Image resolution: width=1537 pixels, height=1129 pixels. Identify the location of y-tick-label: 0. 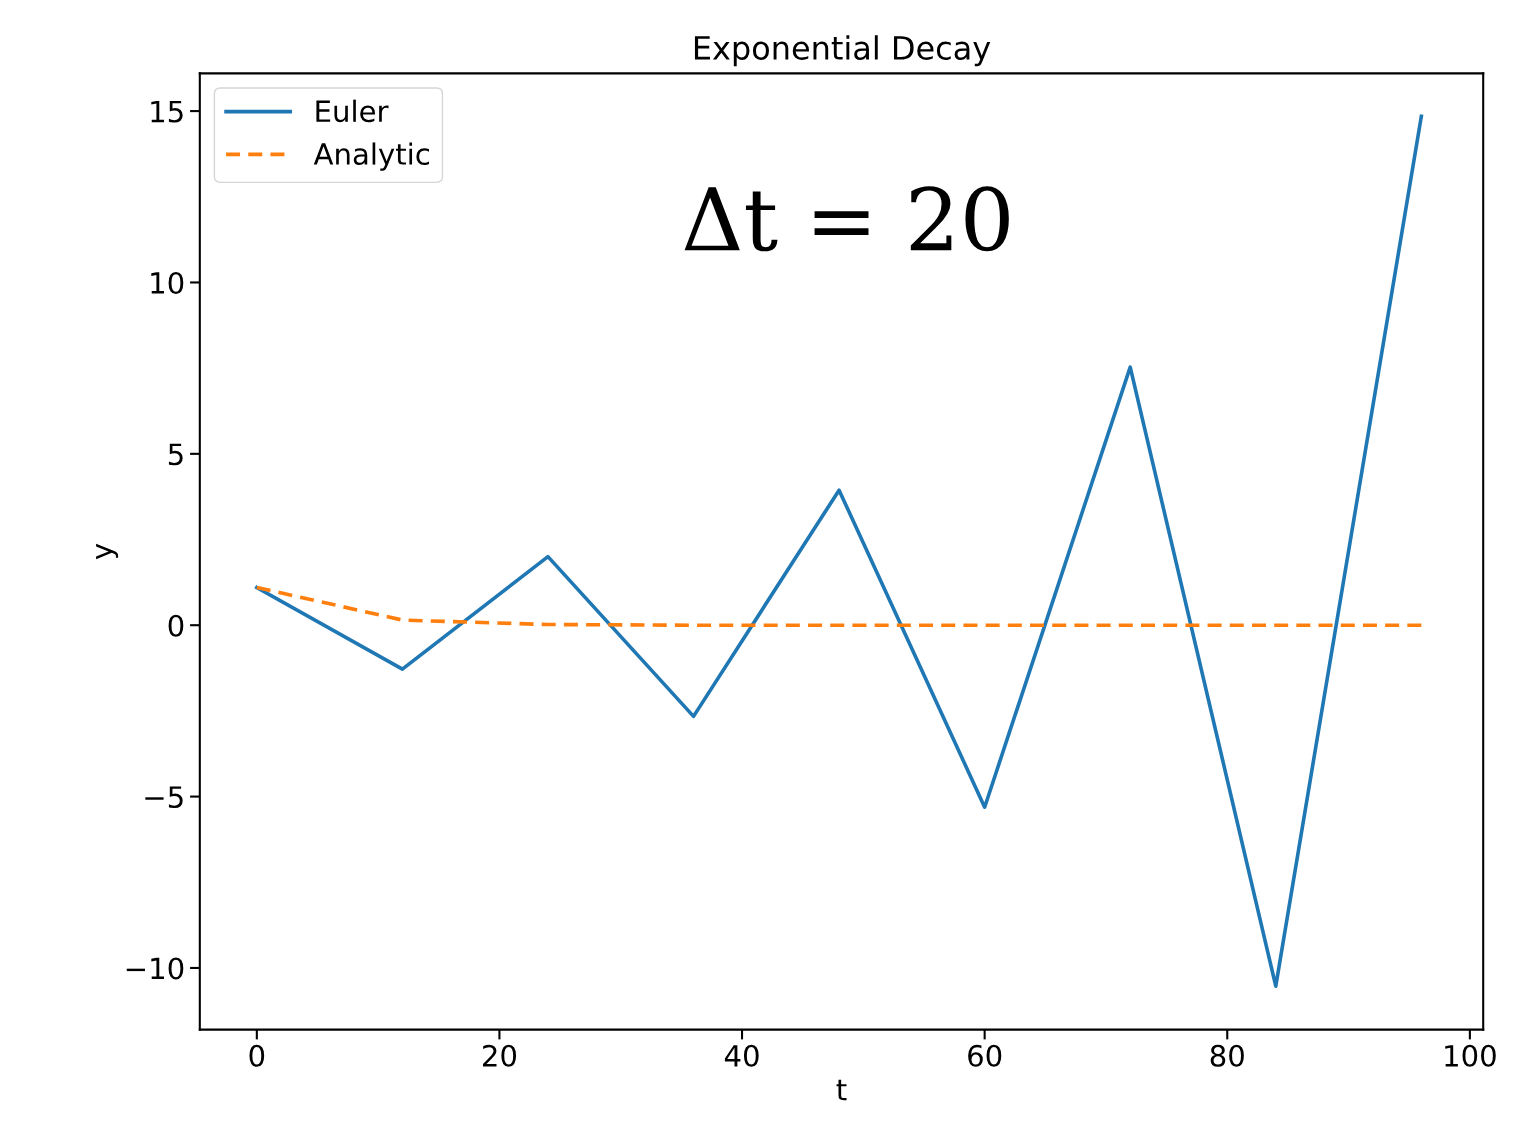
(176, 625).